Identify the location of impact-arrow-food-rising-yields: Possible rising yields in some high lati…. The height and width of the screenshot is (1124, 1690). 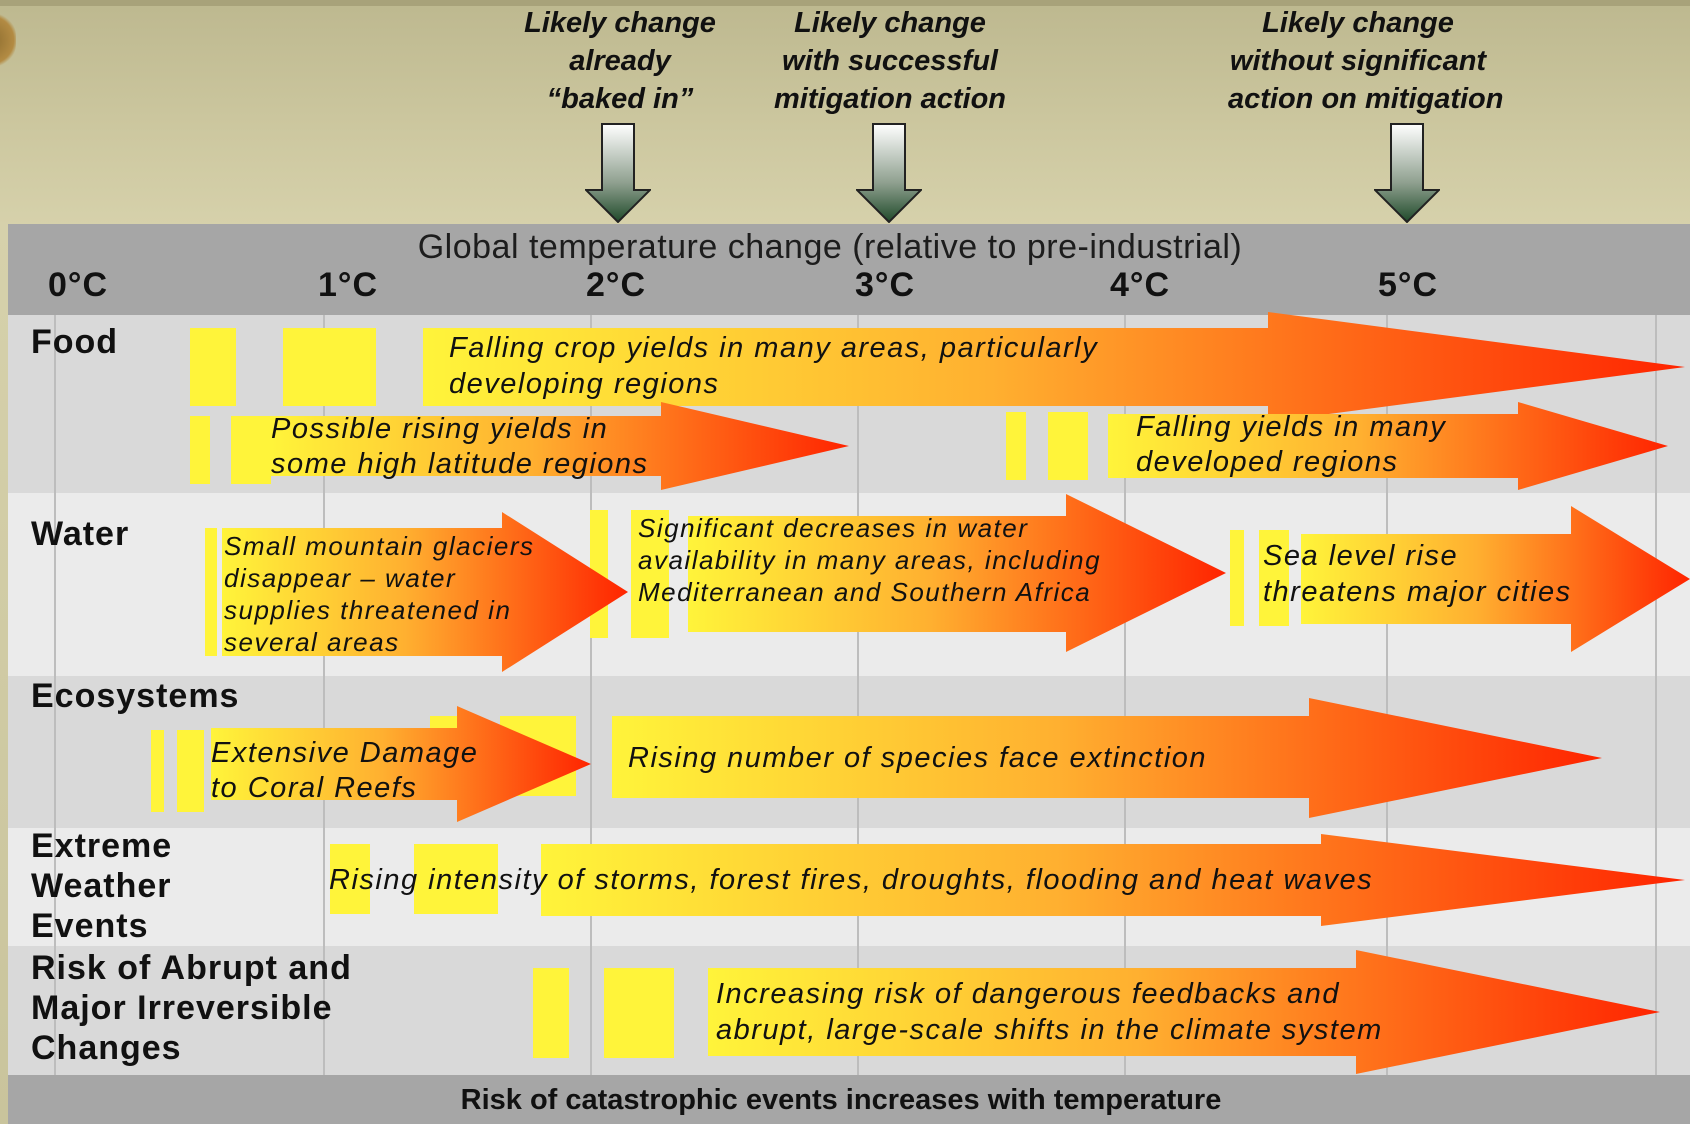
(560, 446).